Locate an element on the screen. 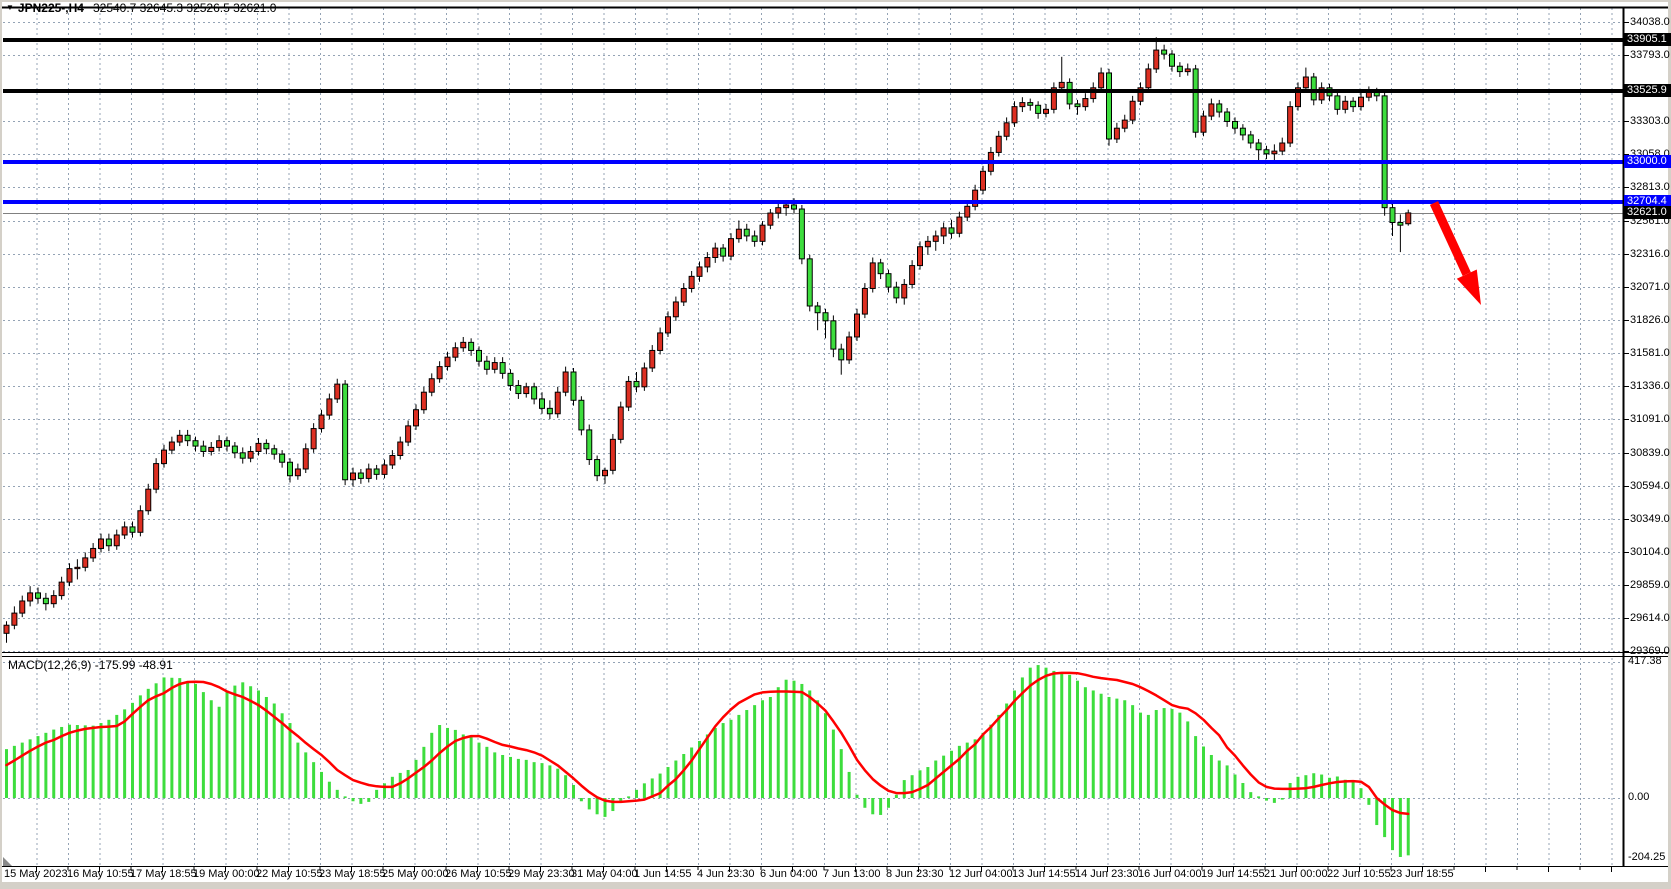 The width and height of the screenshot is (1671, 889). price-tick-label: 32071.0 is located at coordinates (1650, 287).